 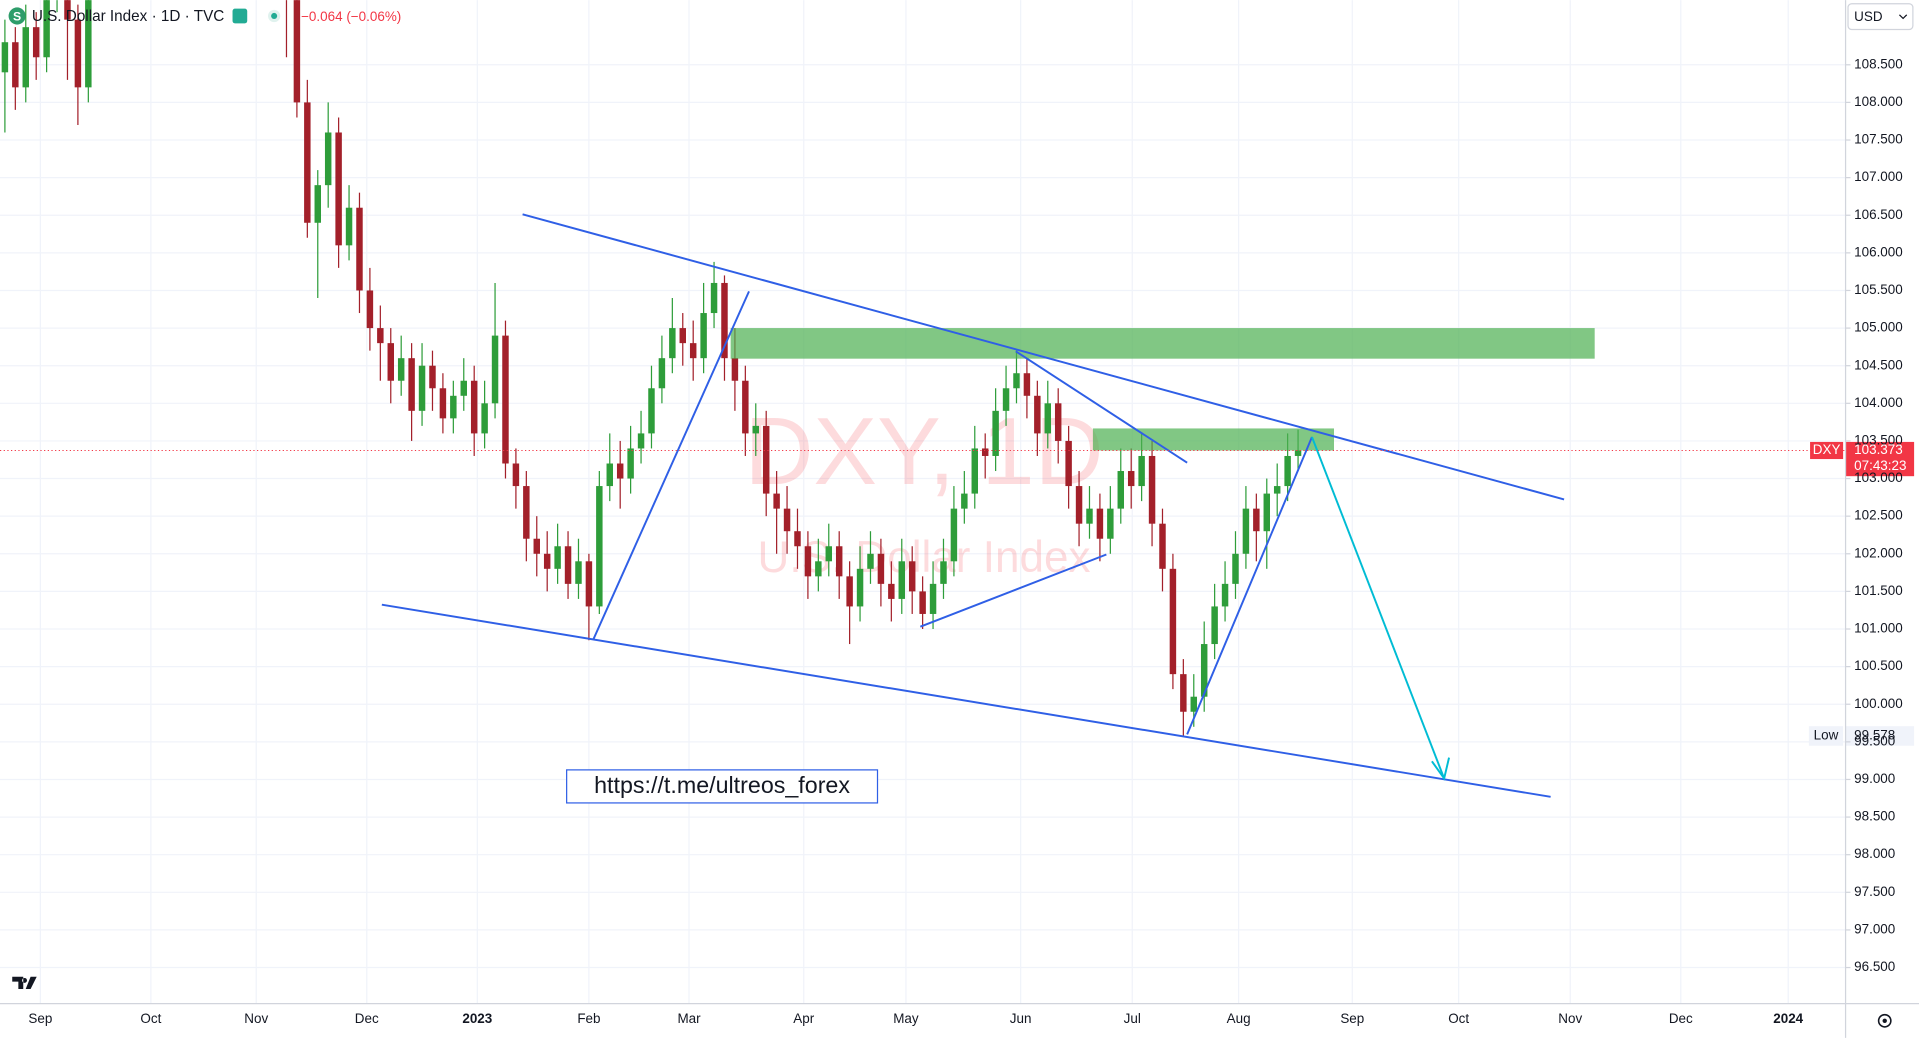 I want to click on x-tick-label: Oct, so click(x=1458, y=1018).